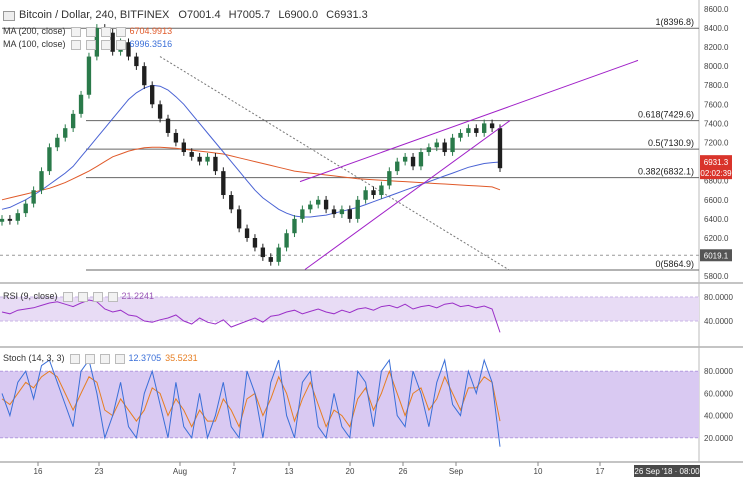 The image size is (743, 483). I want to click on ma200-value: 6704.9913, so click(151, 31).